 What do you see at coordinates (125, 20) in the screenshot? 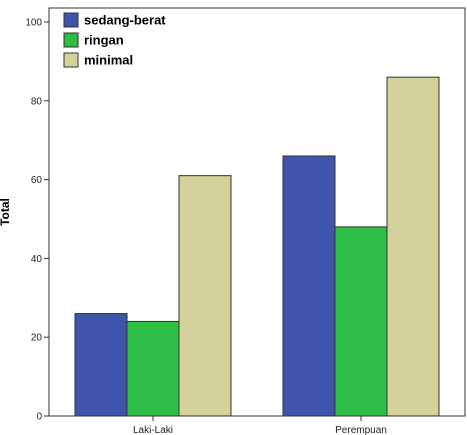
I see `legend-label-sedang-berat: sedang-berat` at bounding box center [125, 20].